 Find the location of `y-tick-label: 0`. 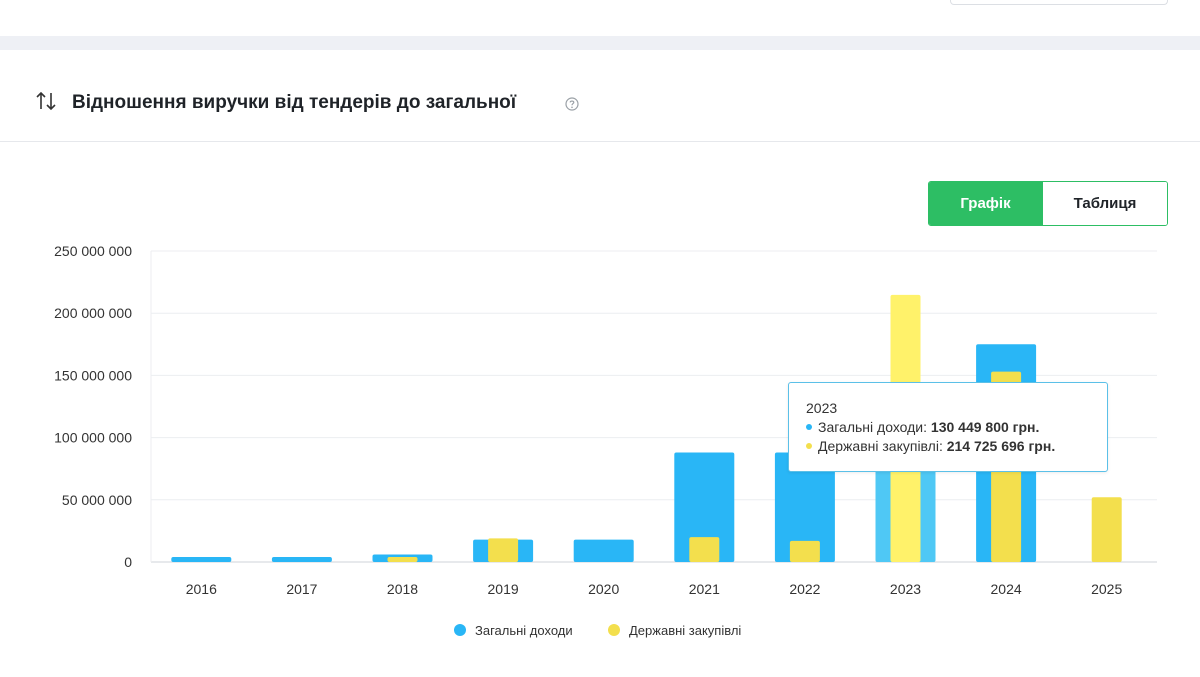

y-tick-label: 0 is located at coordinates (128, 562).